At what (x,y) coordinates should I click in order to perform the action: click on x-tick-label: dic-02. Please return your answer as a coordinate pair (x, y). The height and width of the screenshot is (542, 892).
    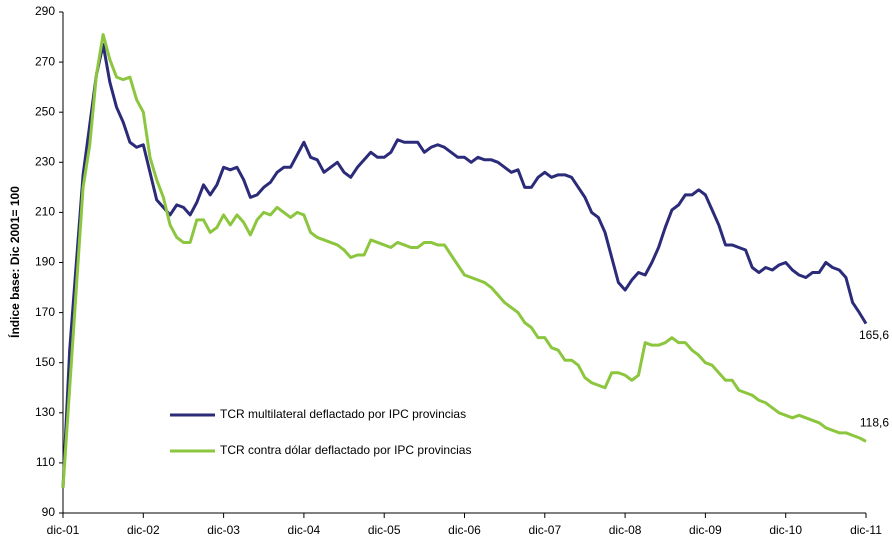
    Looking at the image, I should click on (143, 530).